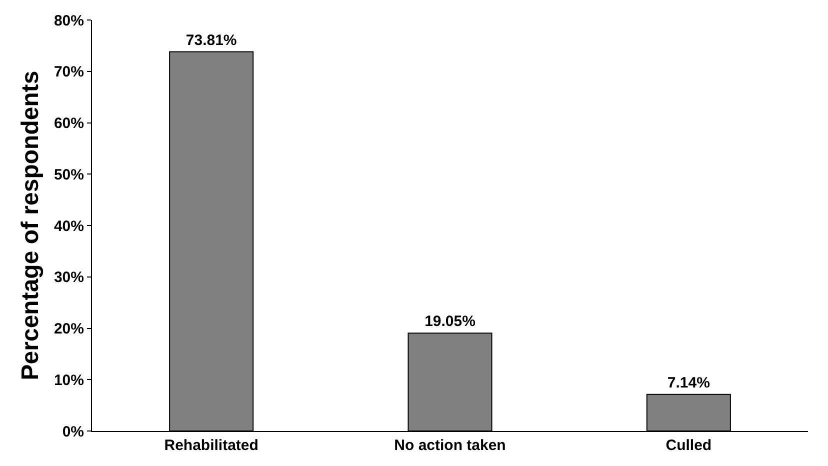  Describe the element at coordinates (69, 329) in the screenshot. I see `y-tick-label: 20%` at that location.